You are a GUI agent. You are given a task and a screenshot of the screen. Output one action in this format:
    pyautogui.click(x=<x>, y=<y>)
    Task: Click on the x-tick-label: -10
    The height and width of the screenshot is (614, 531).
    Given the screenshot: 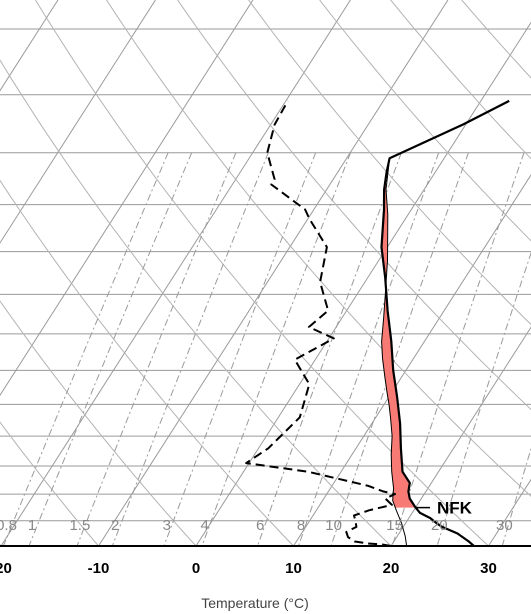 What is the action you would take?
    pyautogui.click(x=99, y=568)
    